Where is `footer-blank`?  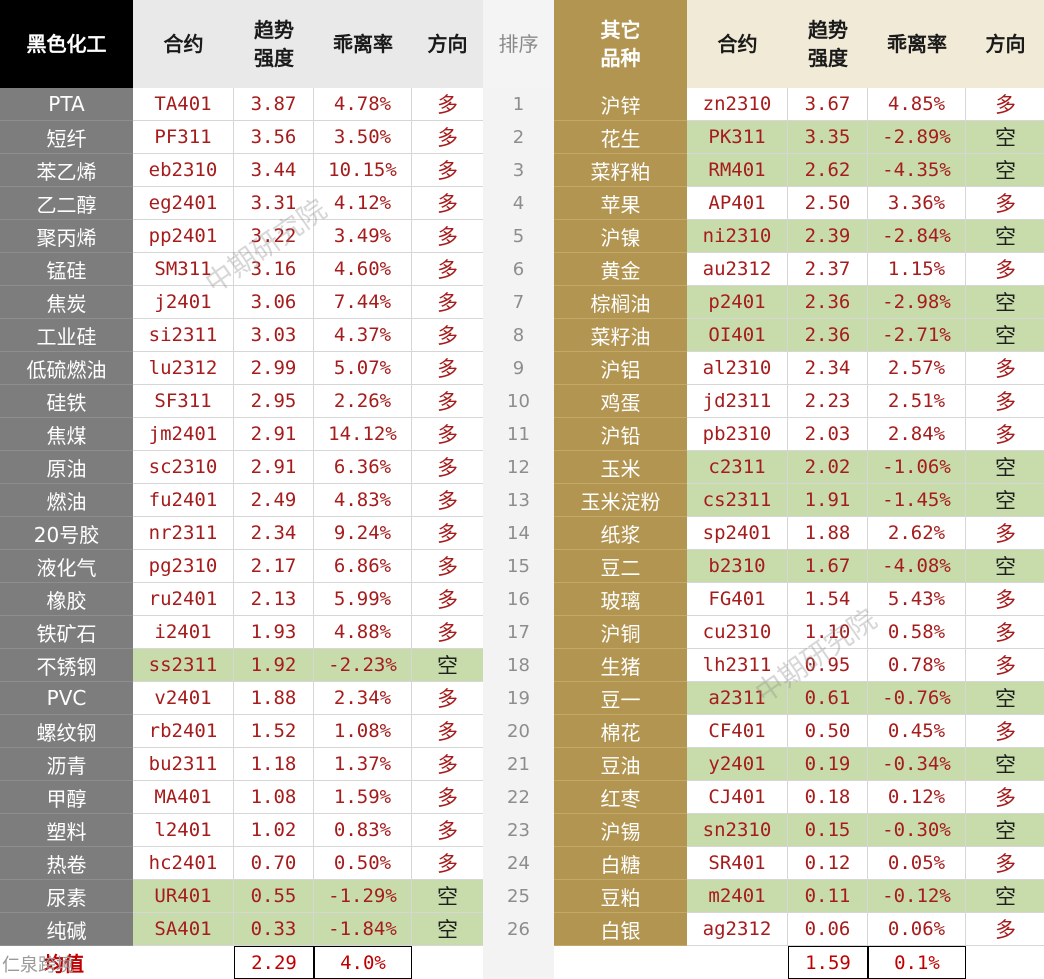 footer-blank is located at coordinates (1005, 962).